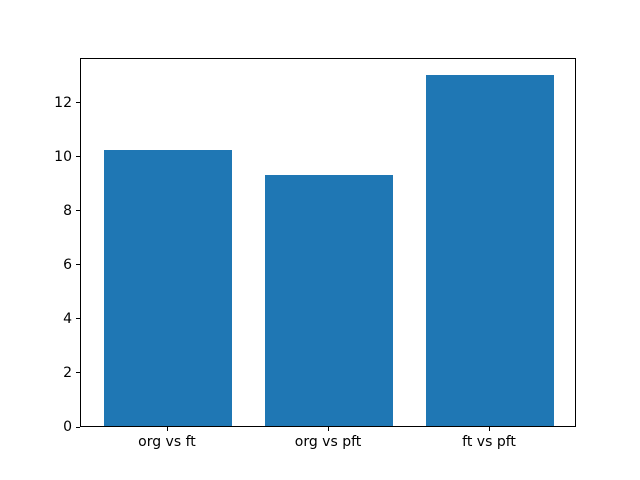 The image size is (640, 480). I want to click on y-tick-label: 0, so click(67, 427).